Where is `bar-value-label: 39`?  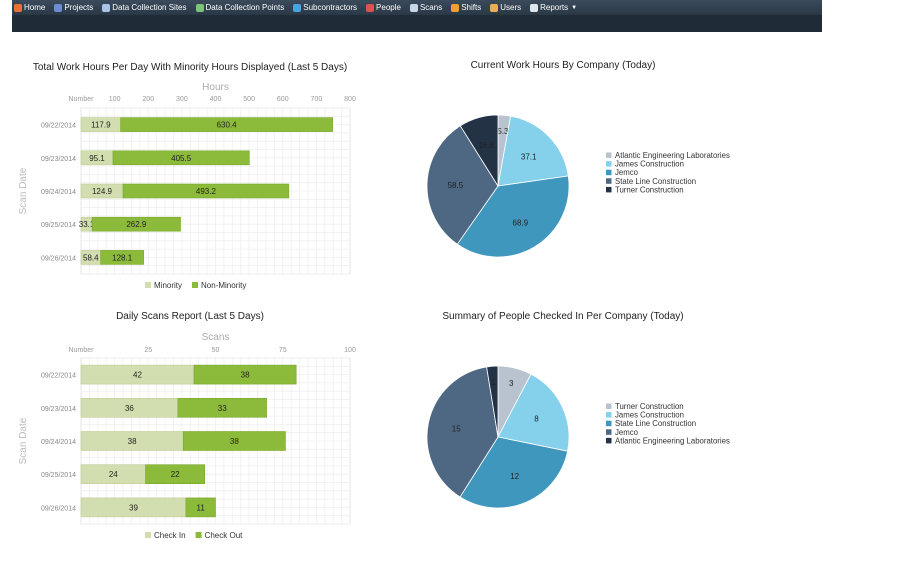 bar-value-label: 39 is located at coordinates (133, 507).